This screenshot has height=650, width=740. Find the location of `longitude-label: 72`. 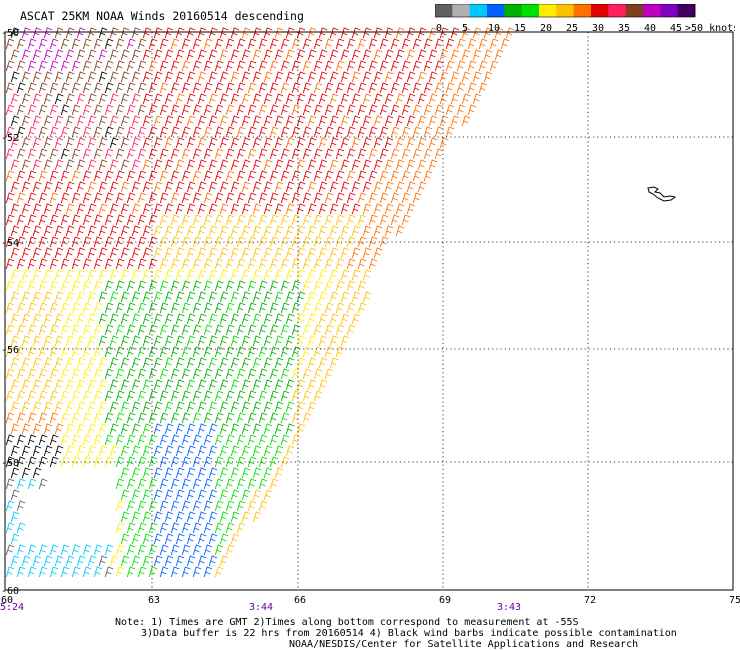

longitude-label: 72 is located at coordinates (590, 600).